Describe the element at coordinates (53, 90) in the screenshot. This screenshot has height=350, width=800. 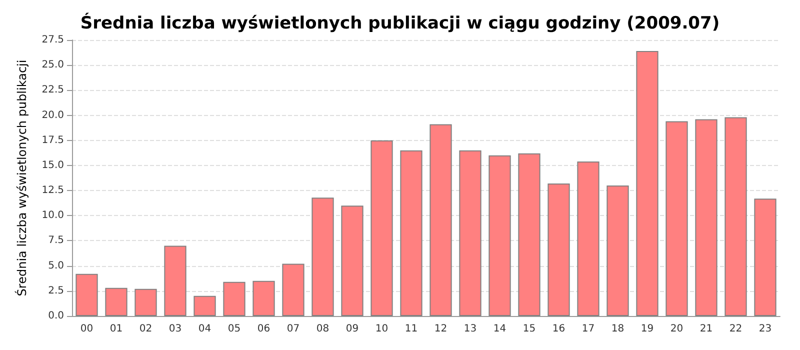
I see `y-tick-label: 22.5` at that location.